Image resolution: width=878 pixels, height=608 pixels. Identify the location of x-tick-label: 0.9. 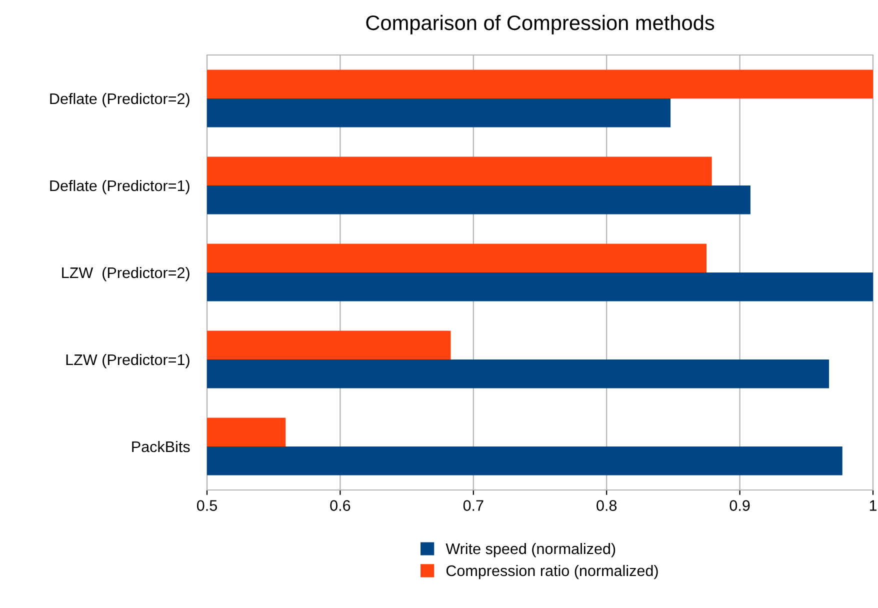
(740, 505).